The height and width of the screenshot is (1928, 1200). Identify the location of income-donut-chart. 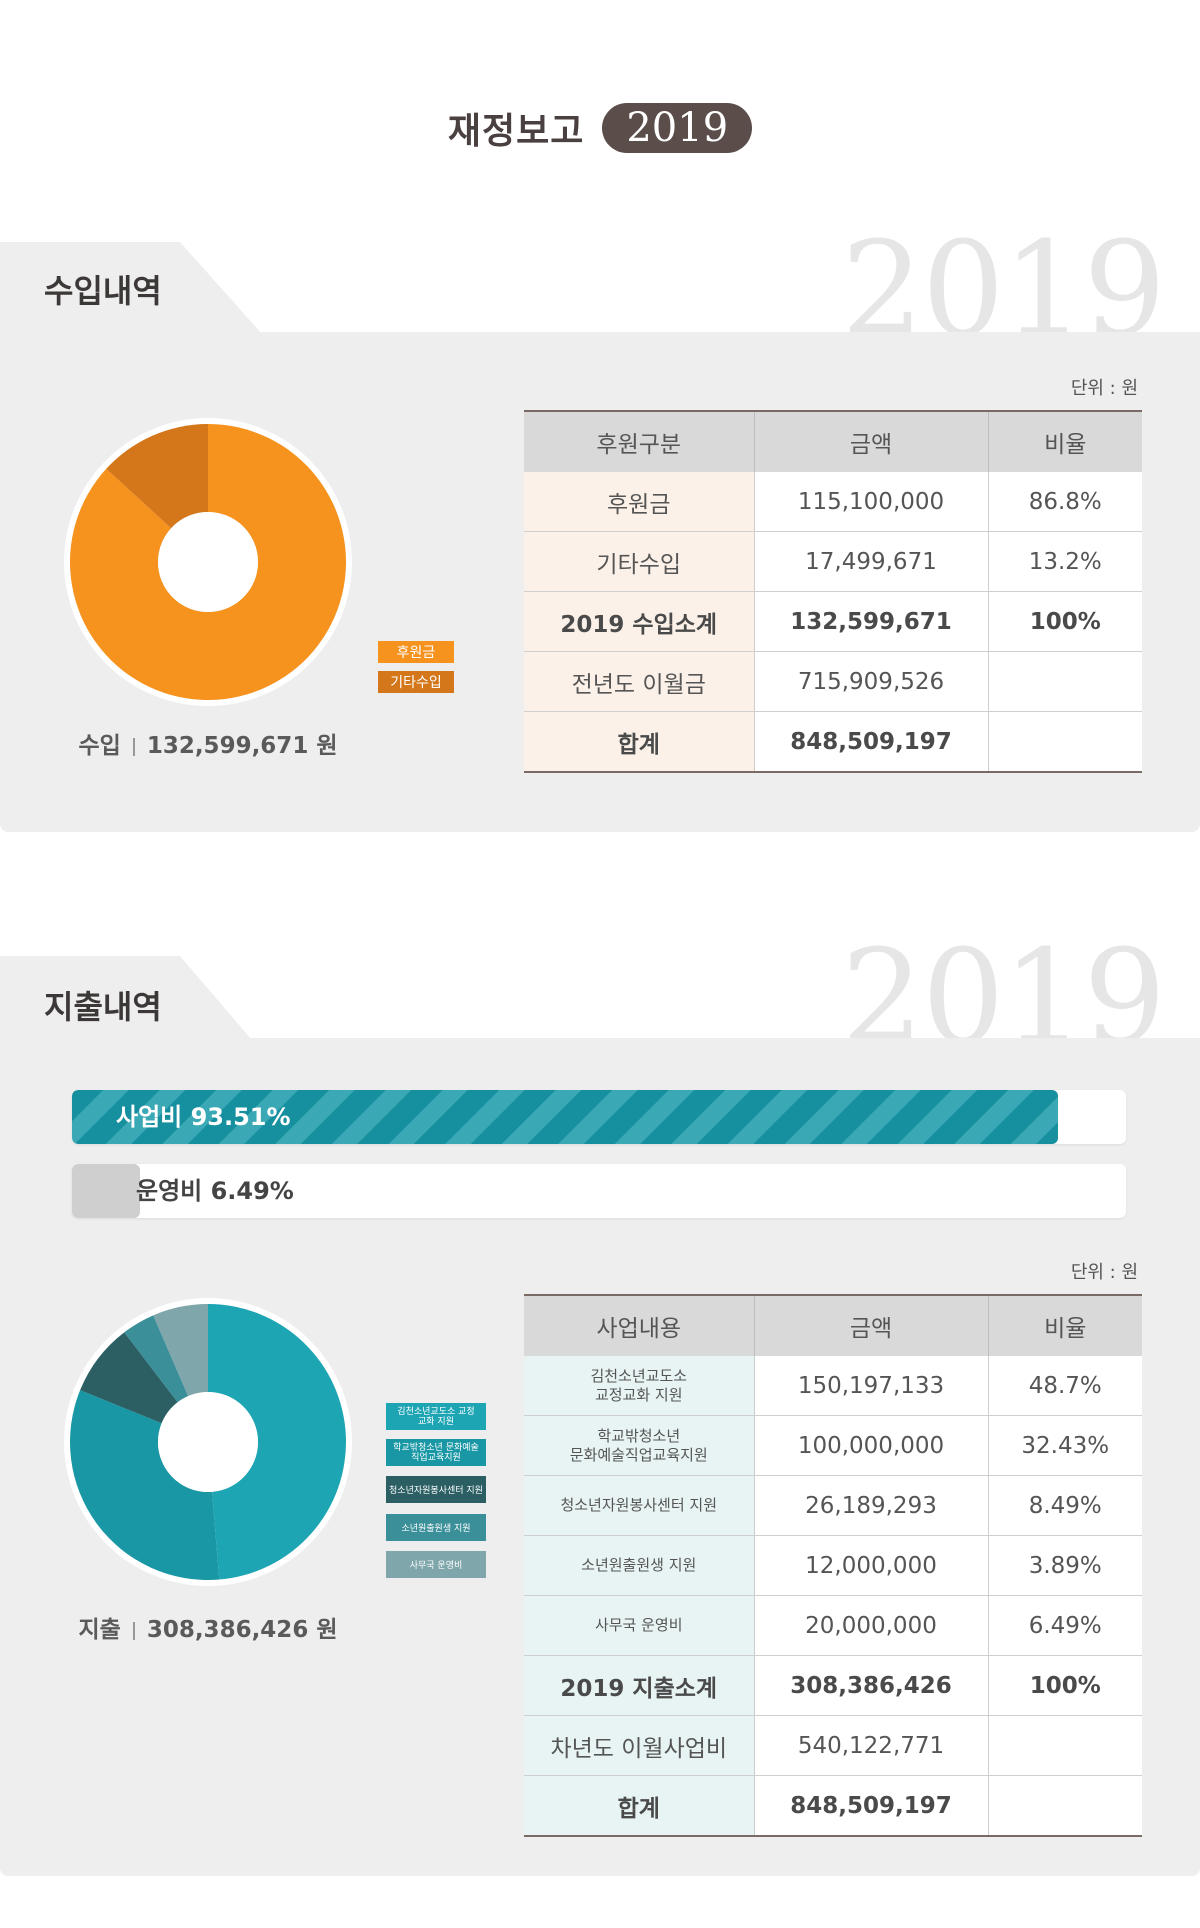
(208, 562).